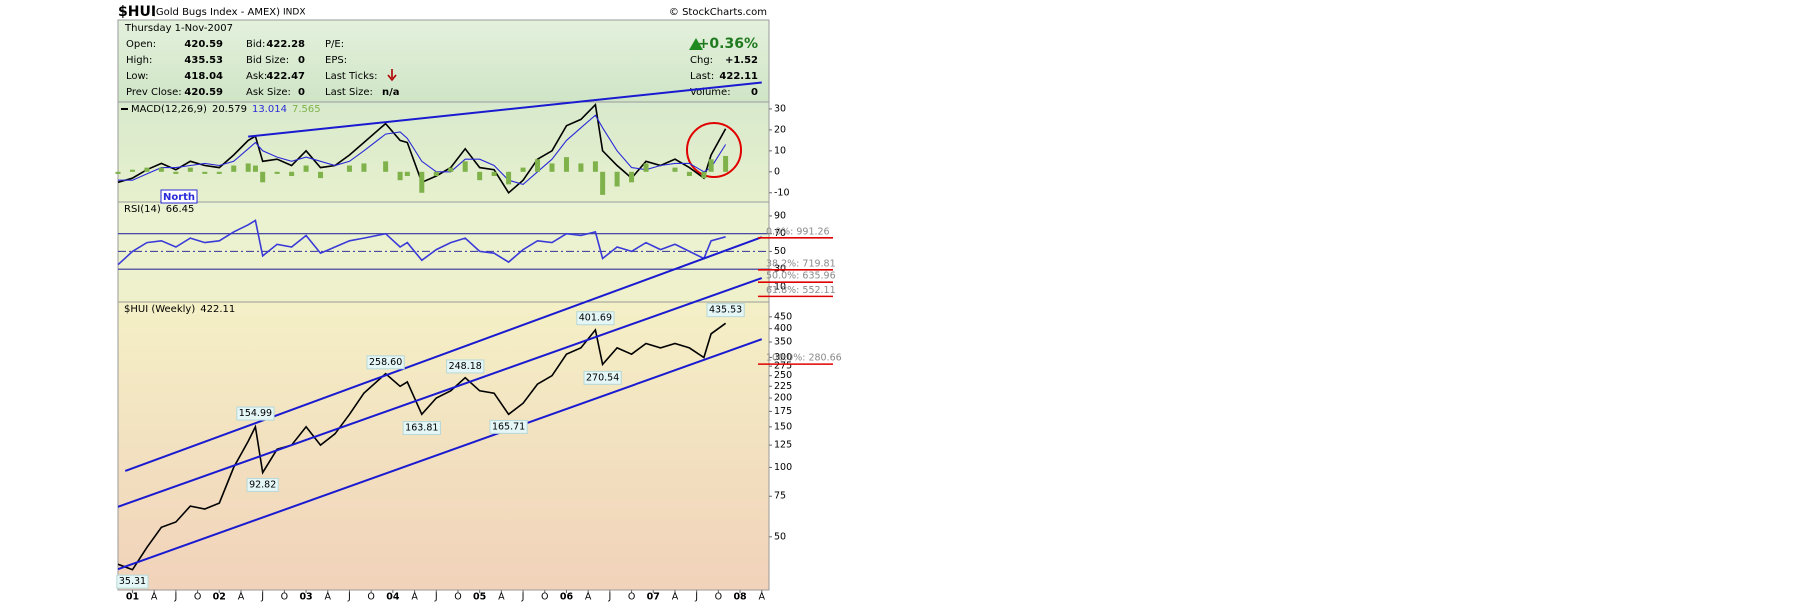 Image resolution: width=1800 pixels, height=603 pixels. I want to click on symbol: $HUI, so click(137, 12).